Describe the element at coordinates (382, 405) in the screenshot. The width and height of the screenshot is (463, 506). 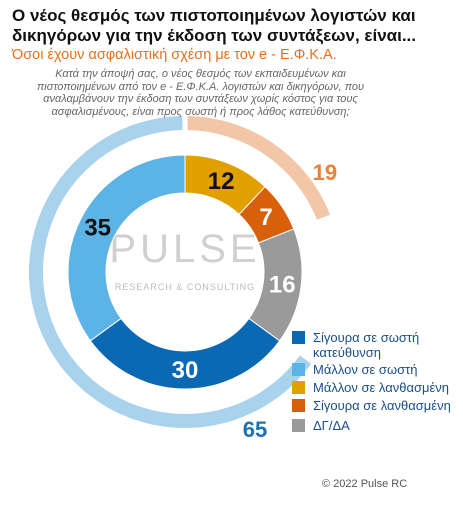
I see `legend-label: Σίγουρα σε λανθασμένη` at that location.